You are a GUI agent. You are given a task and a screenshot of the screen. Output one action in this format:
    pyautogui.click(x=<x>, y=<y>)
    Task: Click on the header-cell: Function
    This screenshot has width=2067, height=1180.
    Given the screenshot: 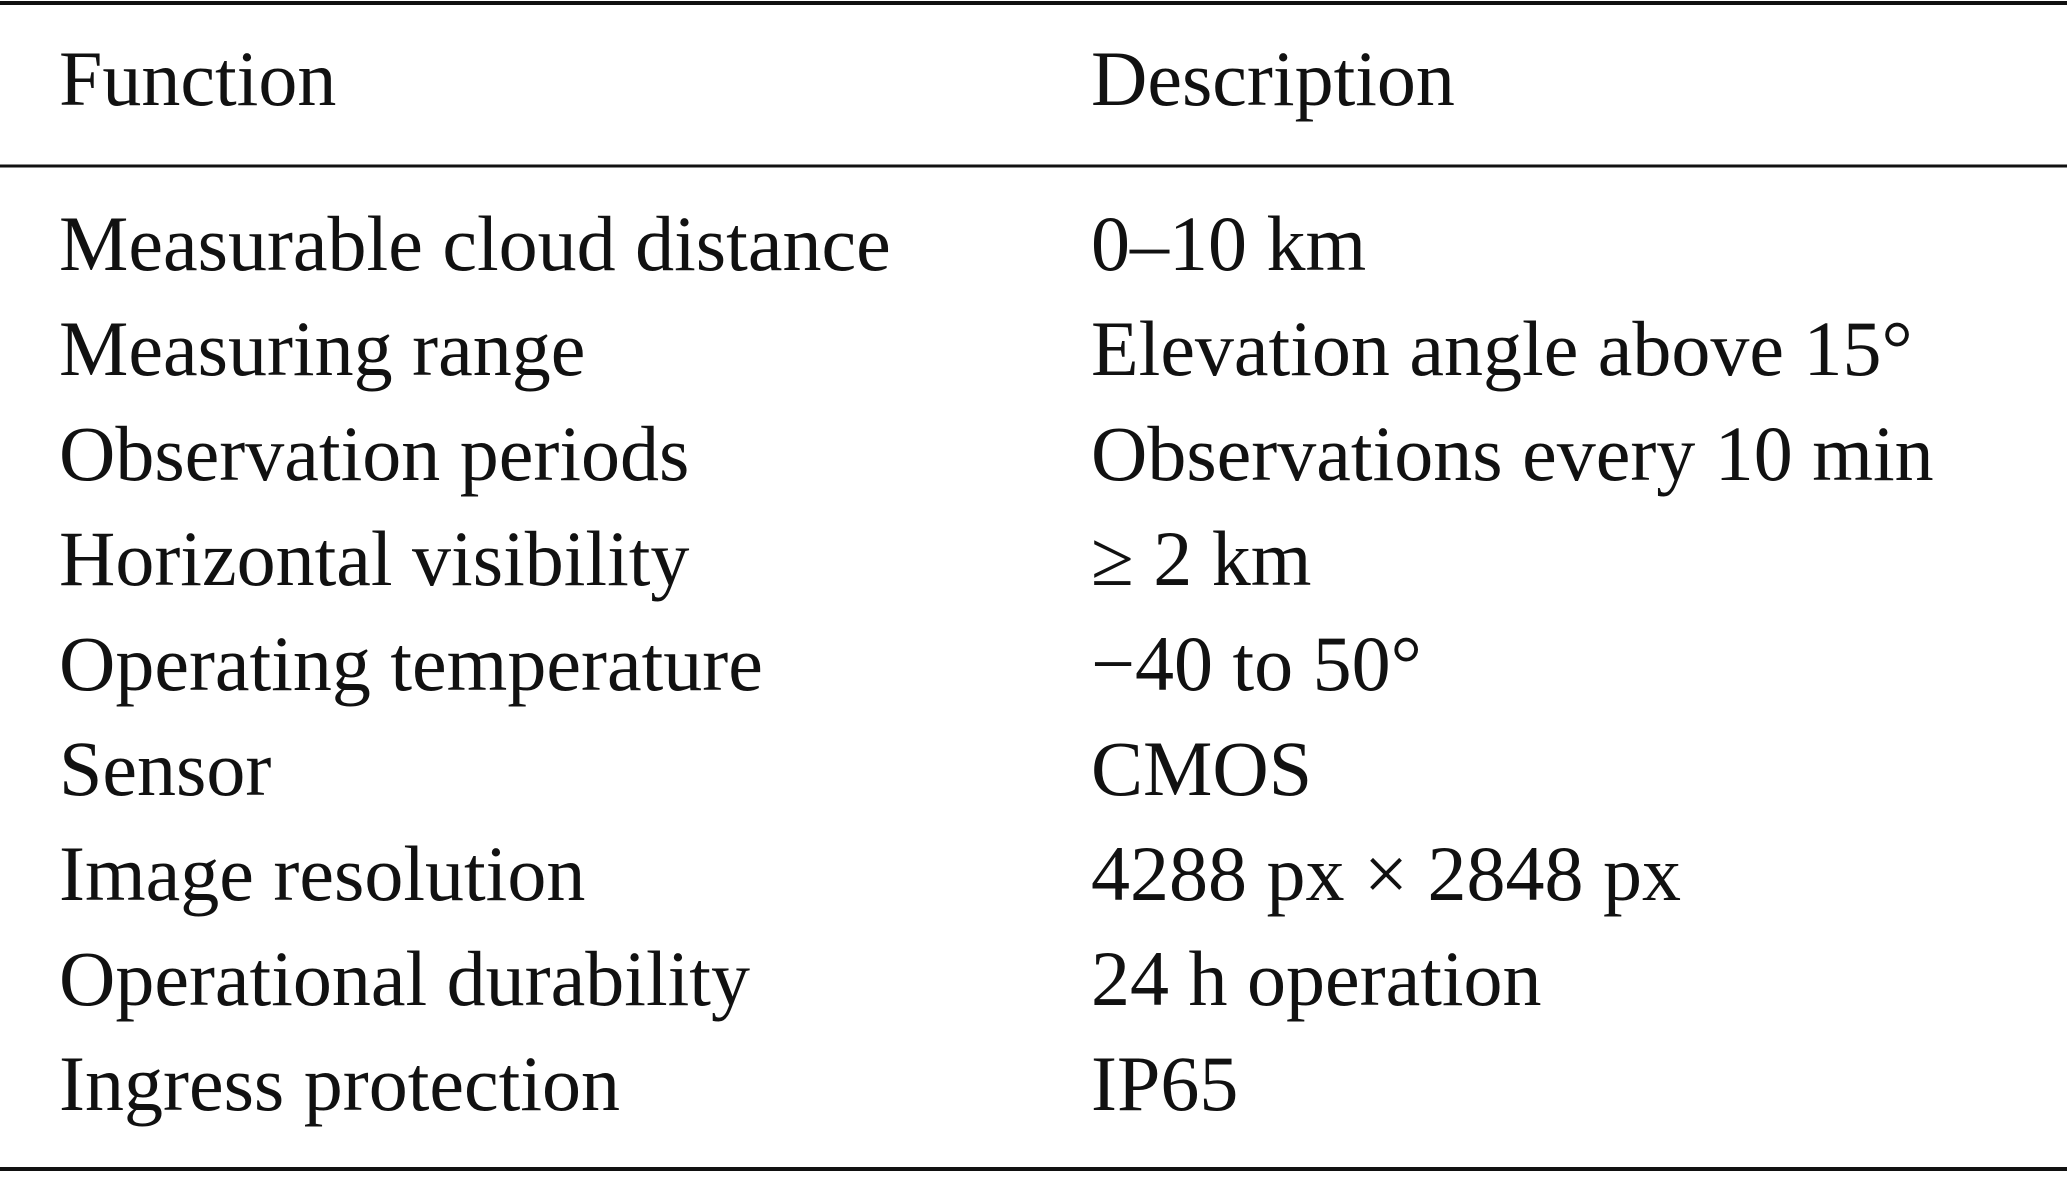 What is the action you would take?
    pyautogui.click(x=197, y=78)
    